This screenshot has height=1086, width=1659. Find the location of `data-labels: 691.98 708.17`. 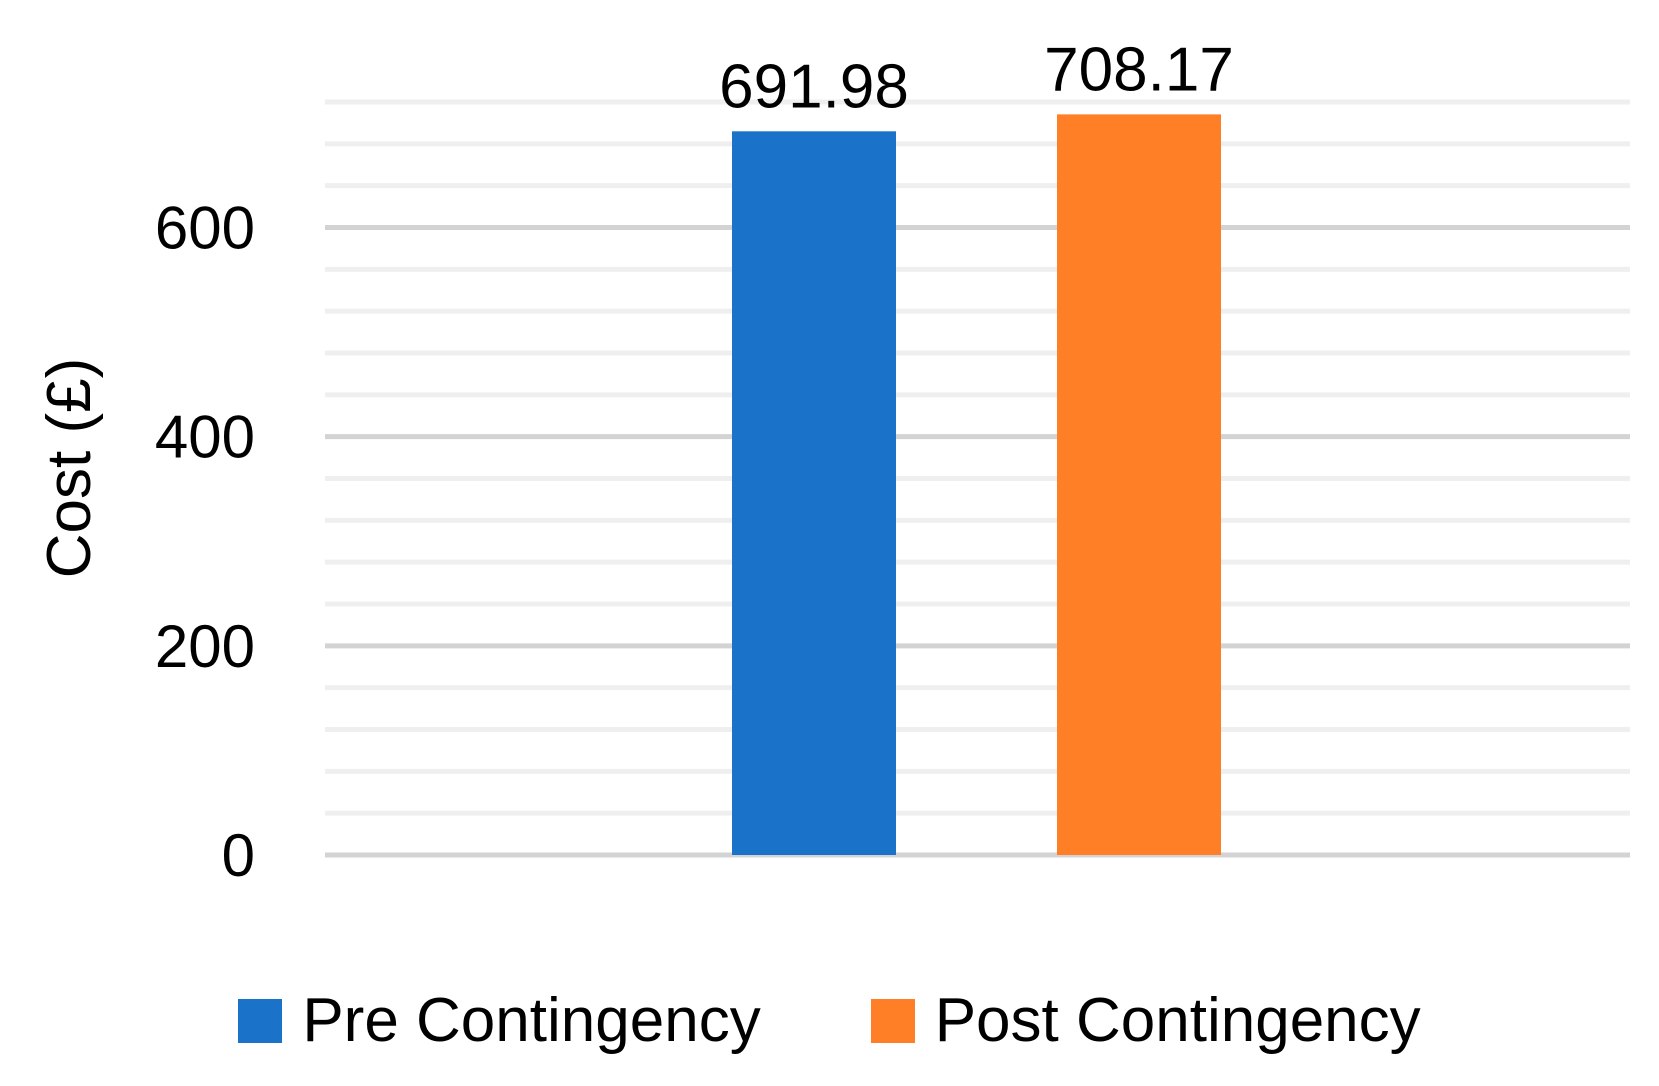

data-labels: 691.98 708.17 is located at coordinates (976, 78).